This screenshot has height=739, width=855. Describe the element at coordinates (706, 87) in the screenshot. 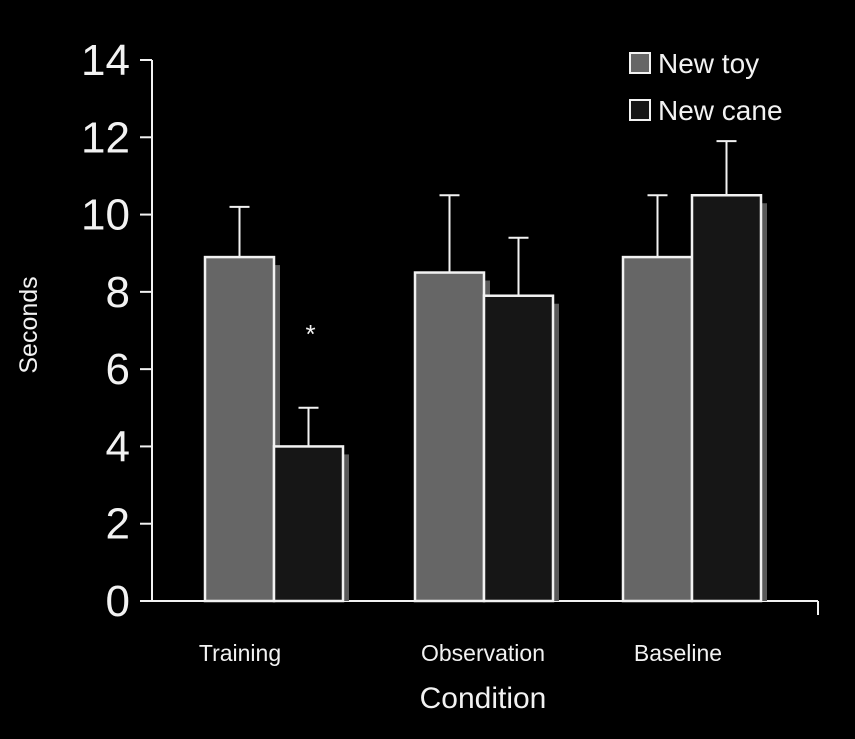

I see `legend: New toy New cane` at that location.